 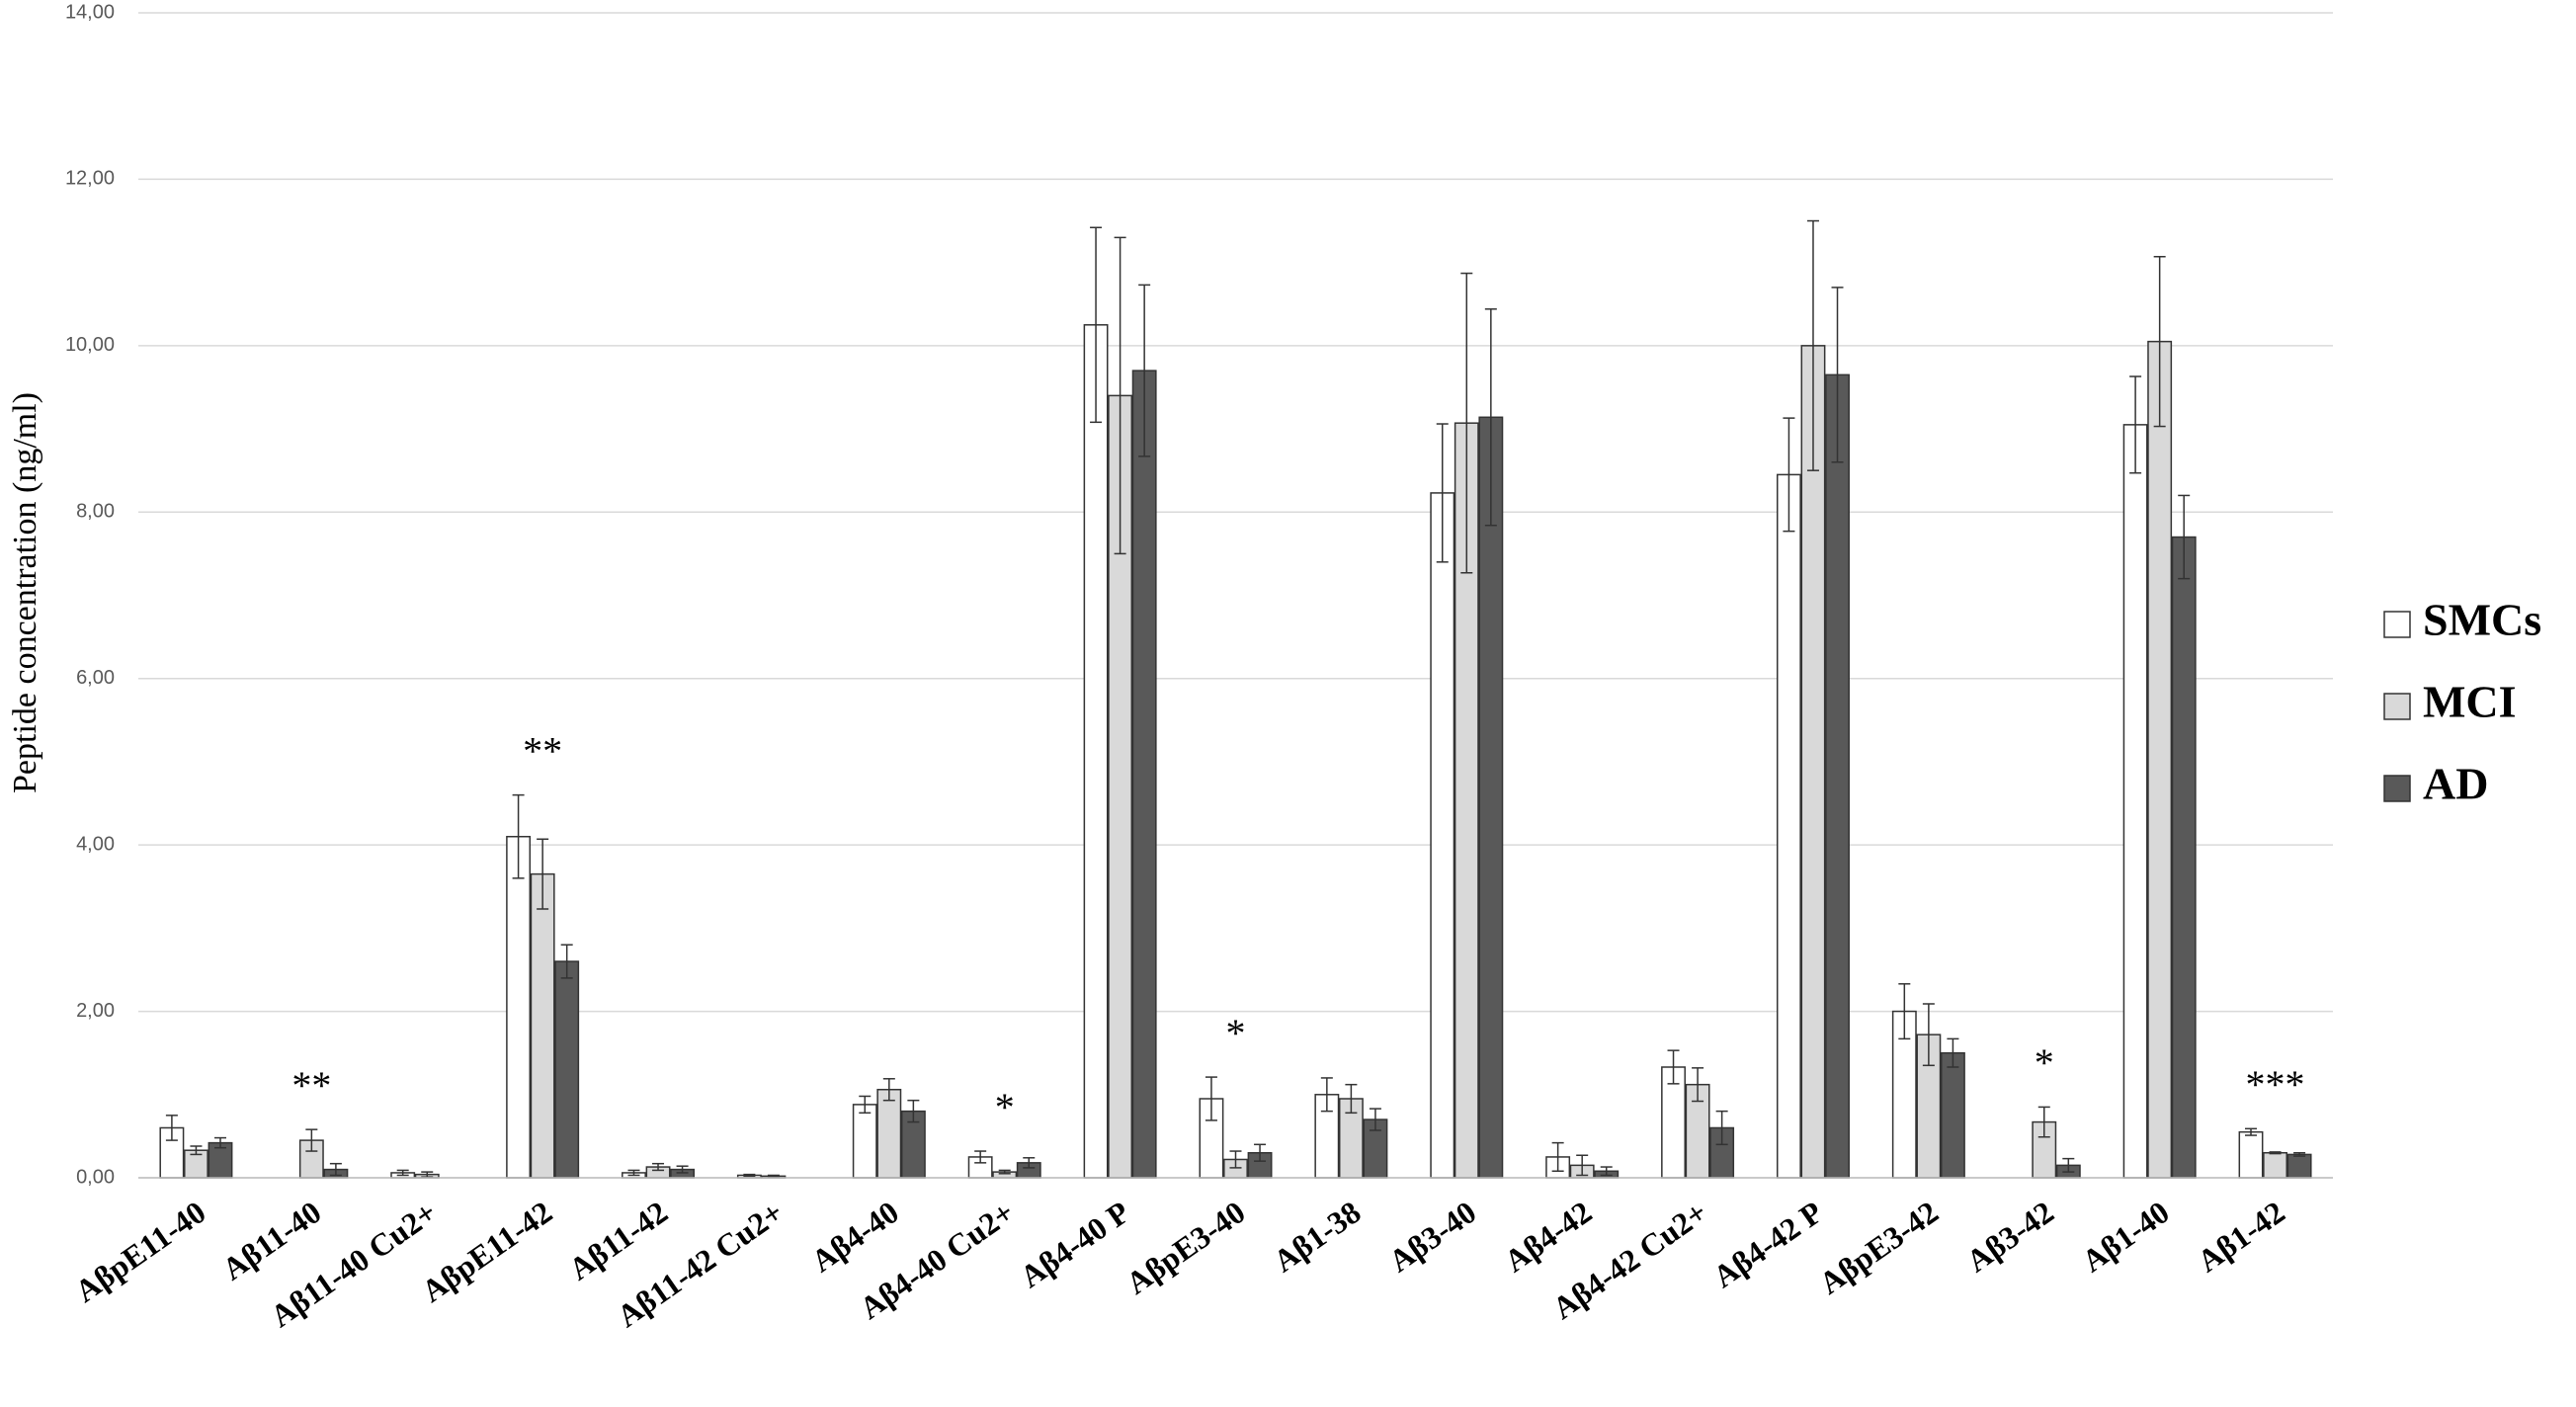 I want to click on legend-label: SMCs, so click(x=2482, y=620).